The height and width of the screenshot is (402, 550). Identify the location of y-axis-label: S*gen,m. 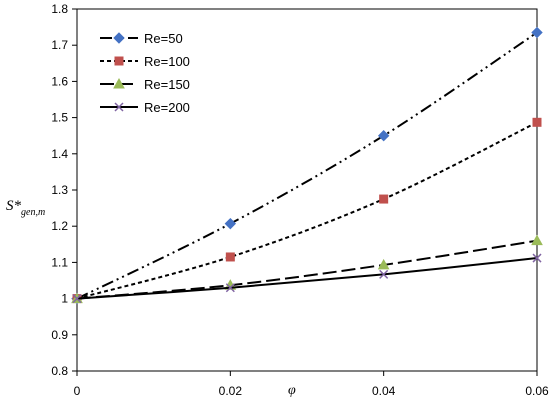
(25, 208).